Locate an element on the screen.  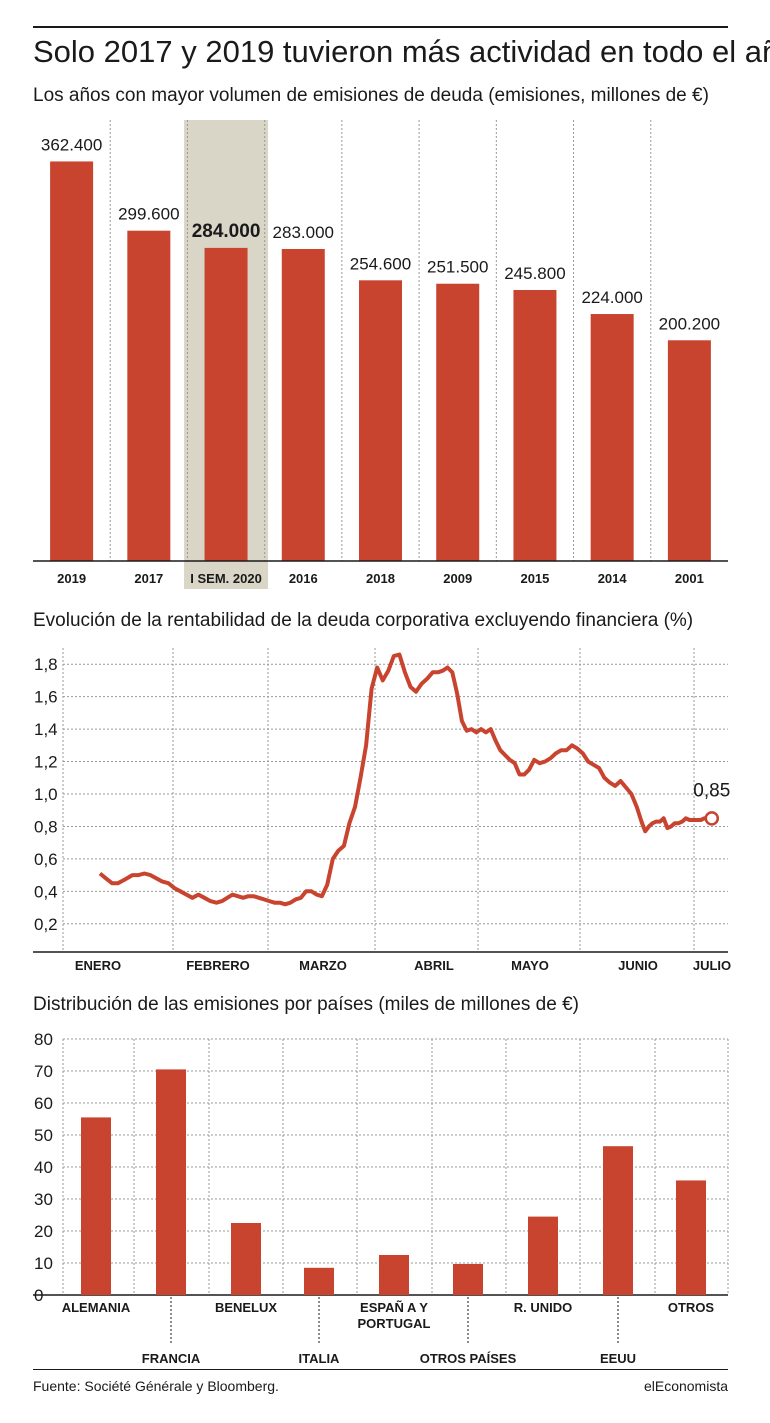
bar-ESPAÑ A Y PORTUGAL is located at coordinates (394, 1275).